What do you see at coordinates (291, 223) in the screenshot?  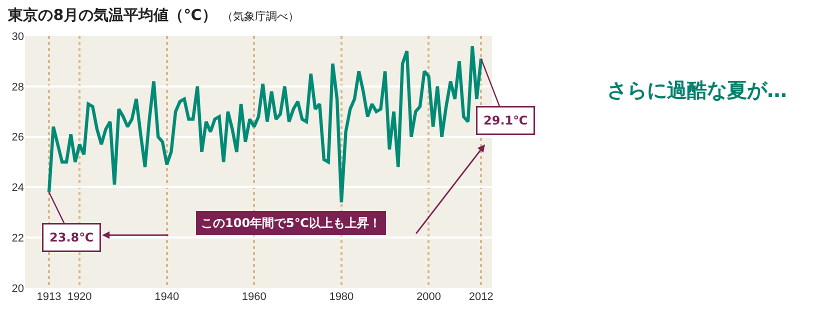 I see `annotation: この100年間で5℃以上も上昇！` at bounding box center [291, 223].